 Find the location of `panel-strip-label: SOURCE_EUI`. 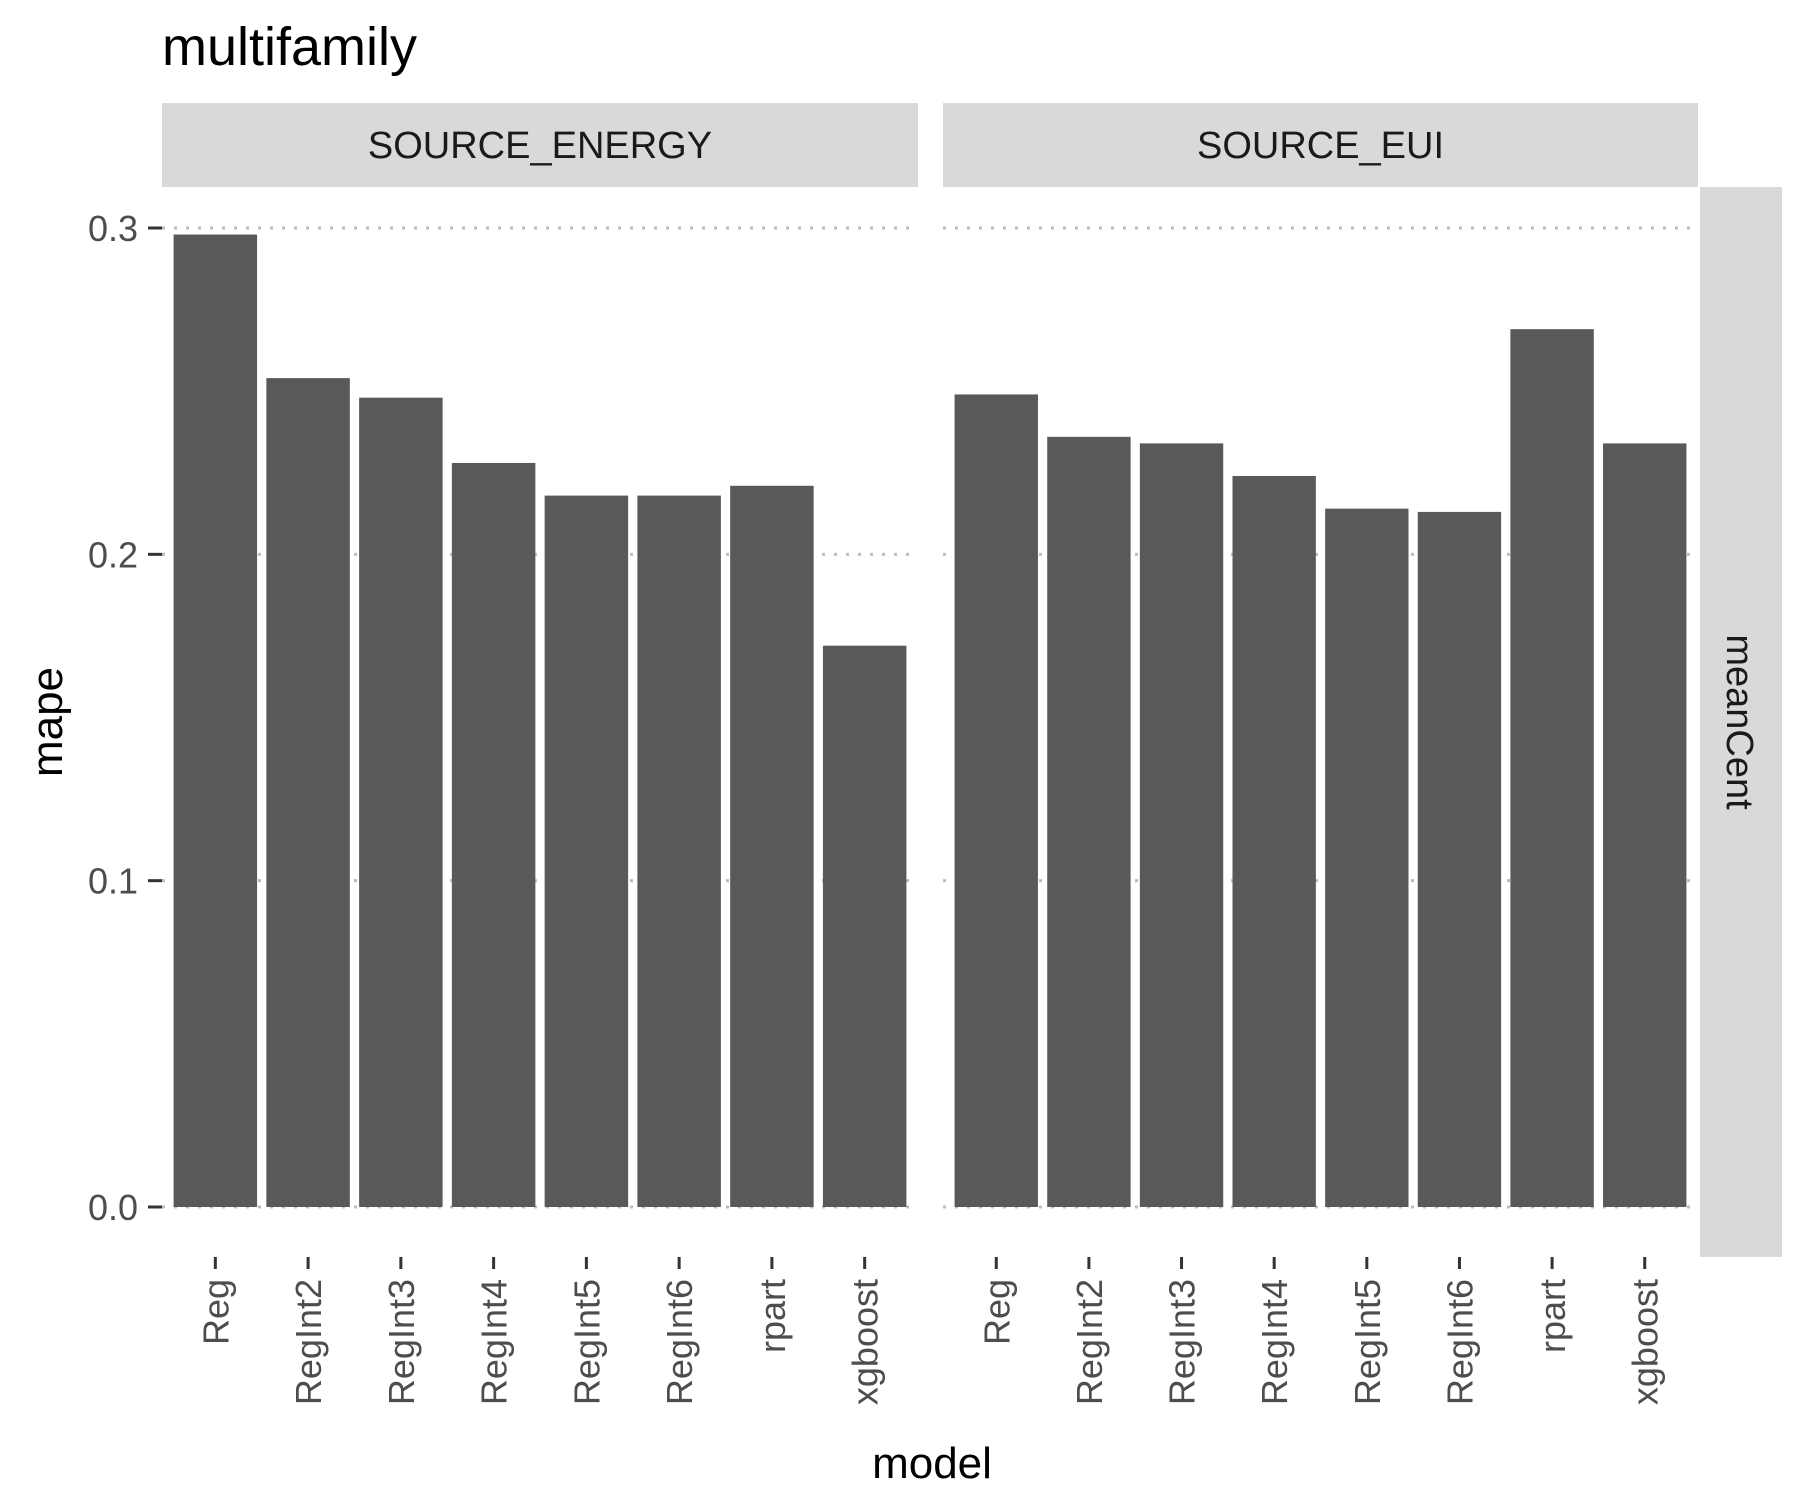

panel-strip-label: SOURCE_EUI is located at coordinates (1320, 146).